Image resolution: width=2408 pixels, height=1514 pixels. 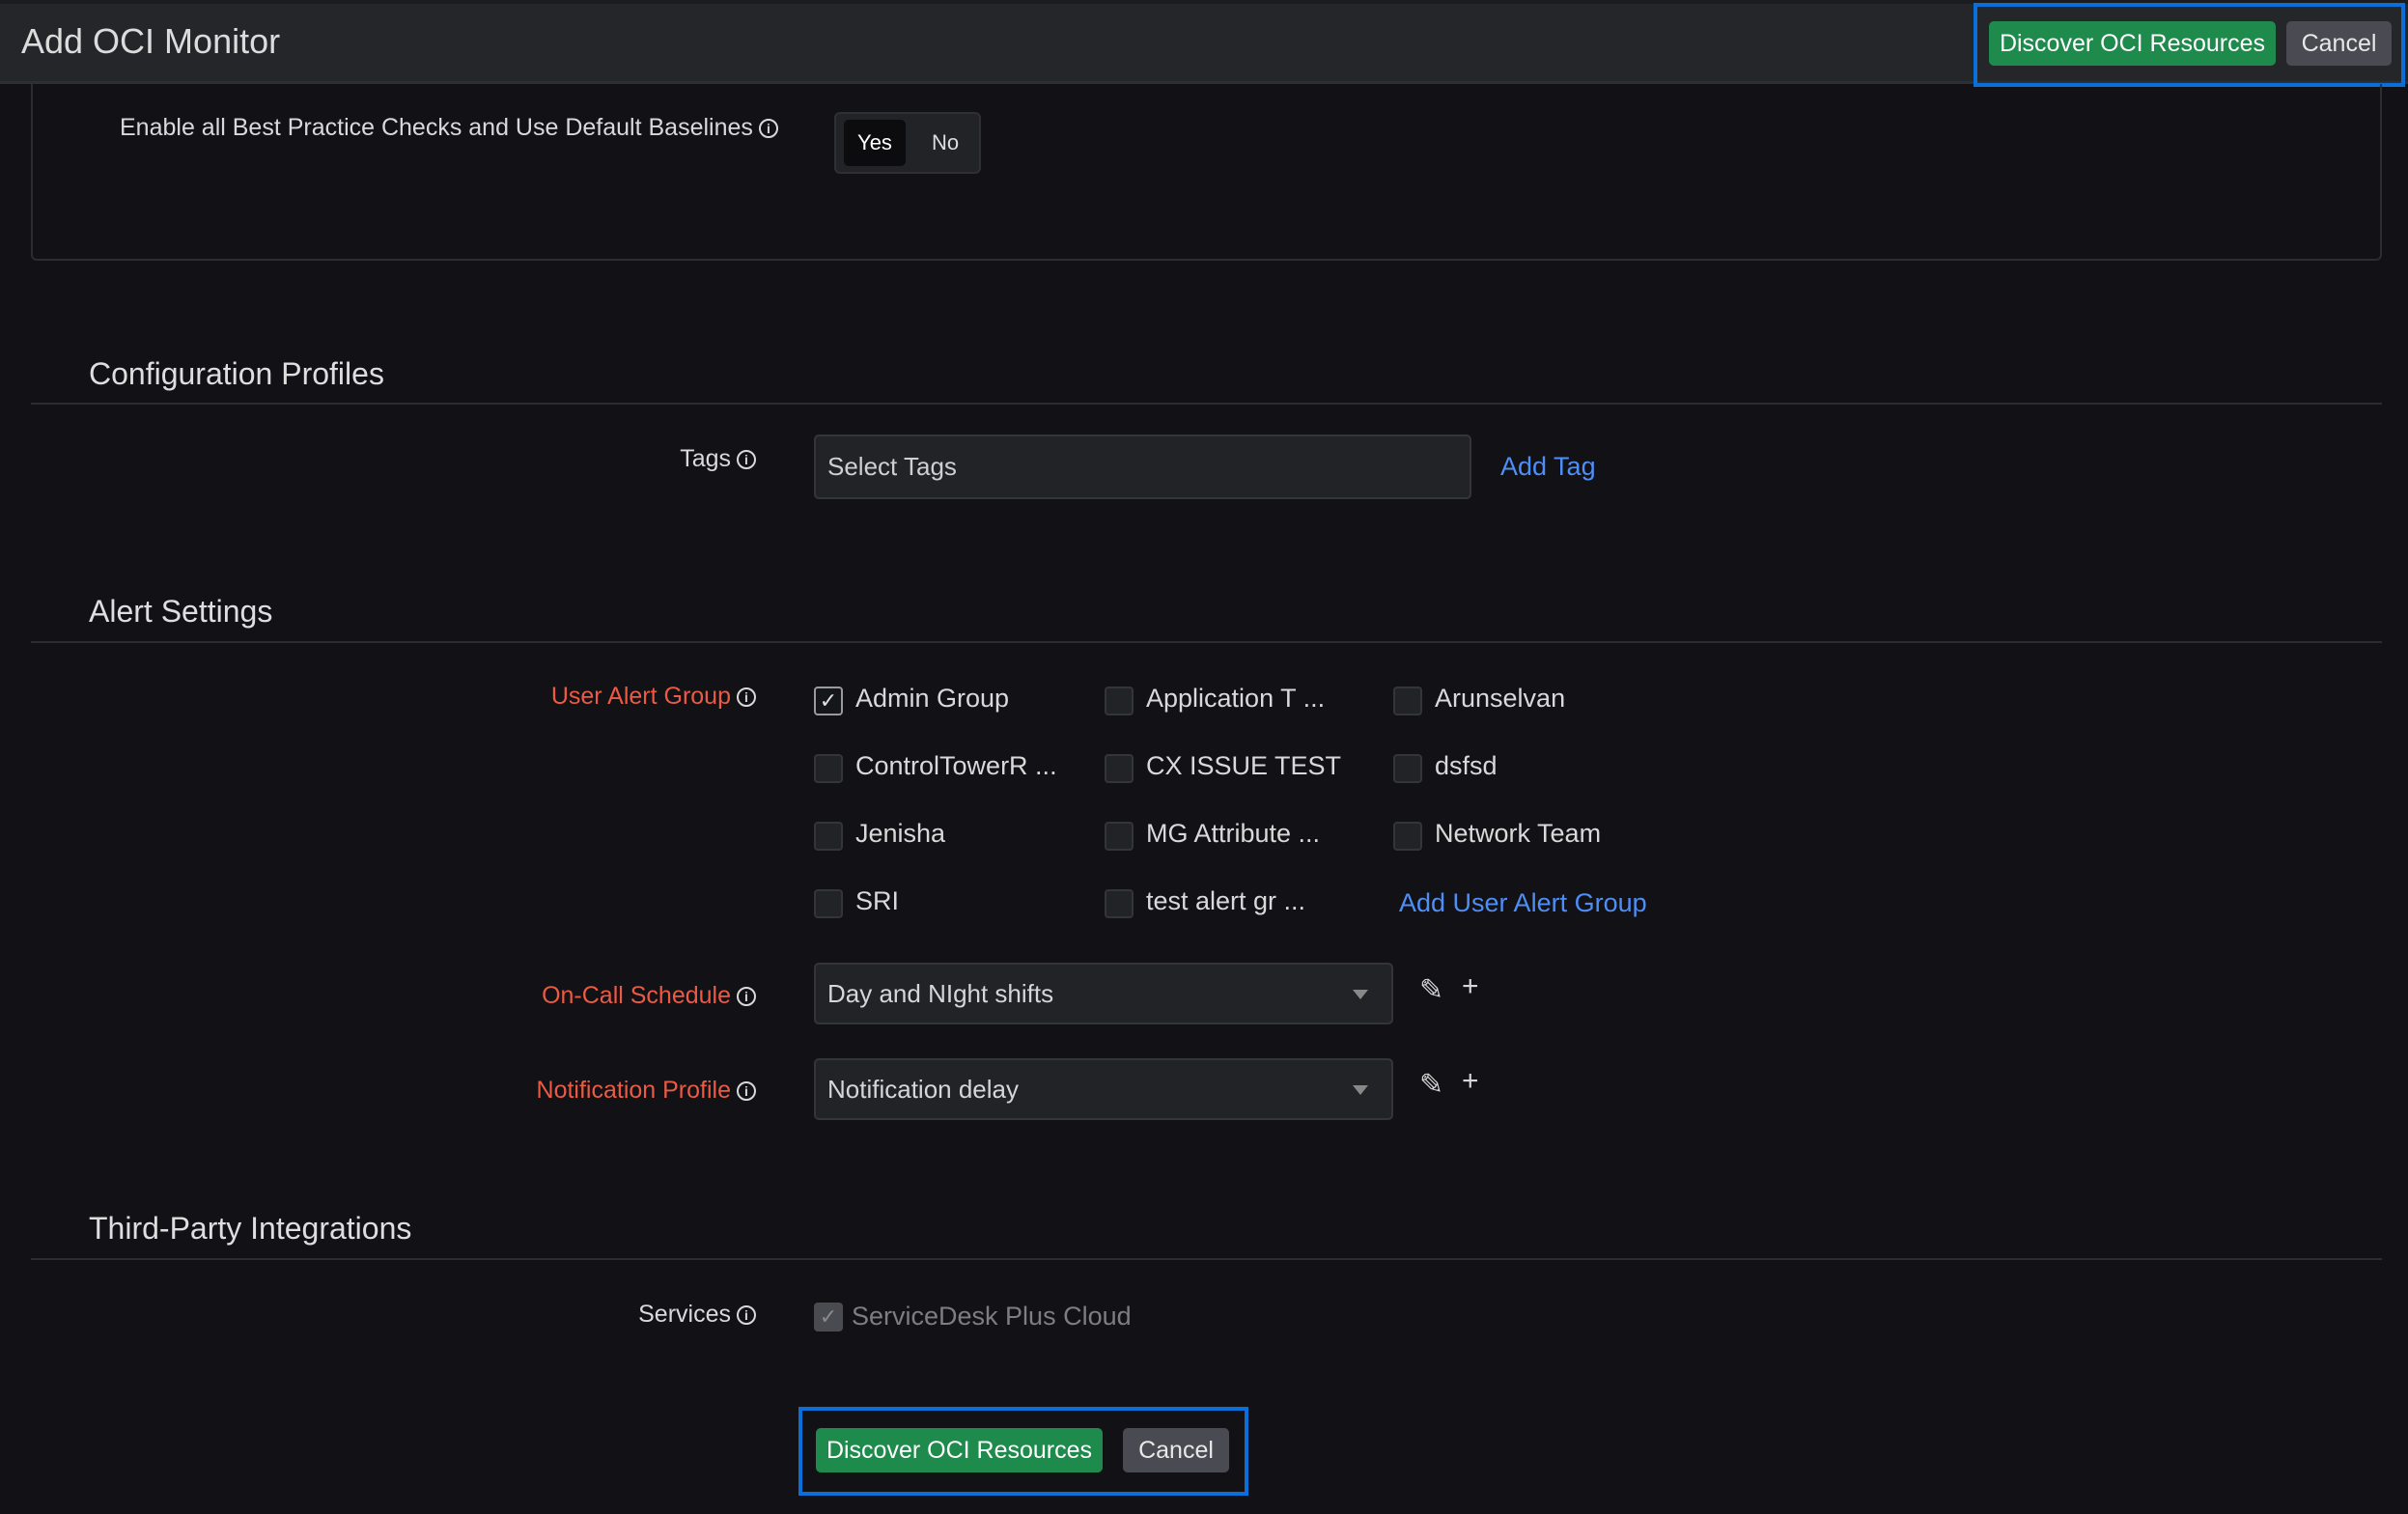 What do you see at coordinates (1523, 902) in the screenshot?
I see `add-user-alert-group-link: Add User Alert Group` at bounding box center [1523, 902].